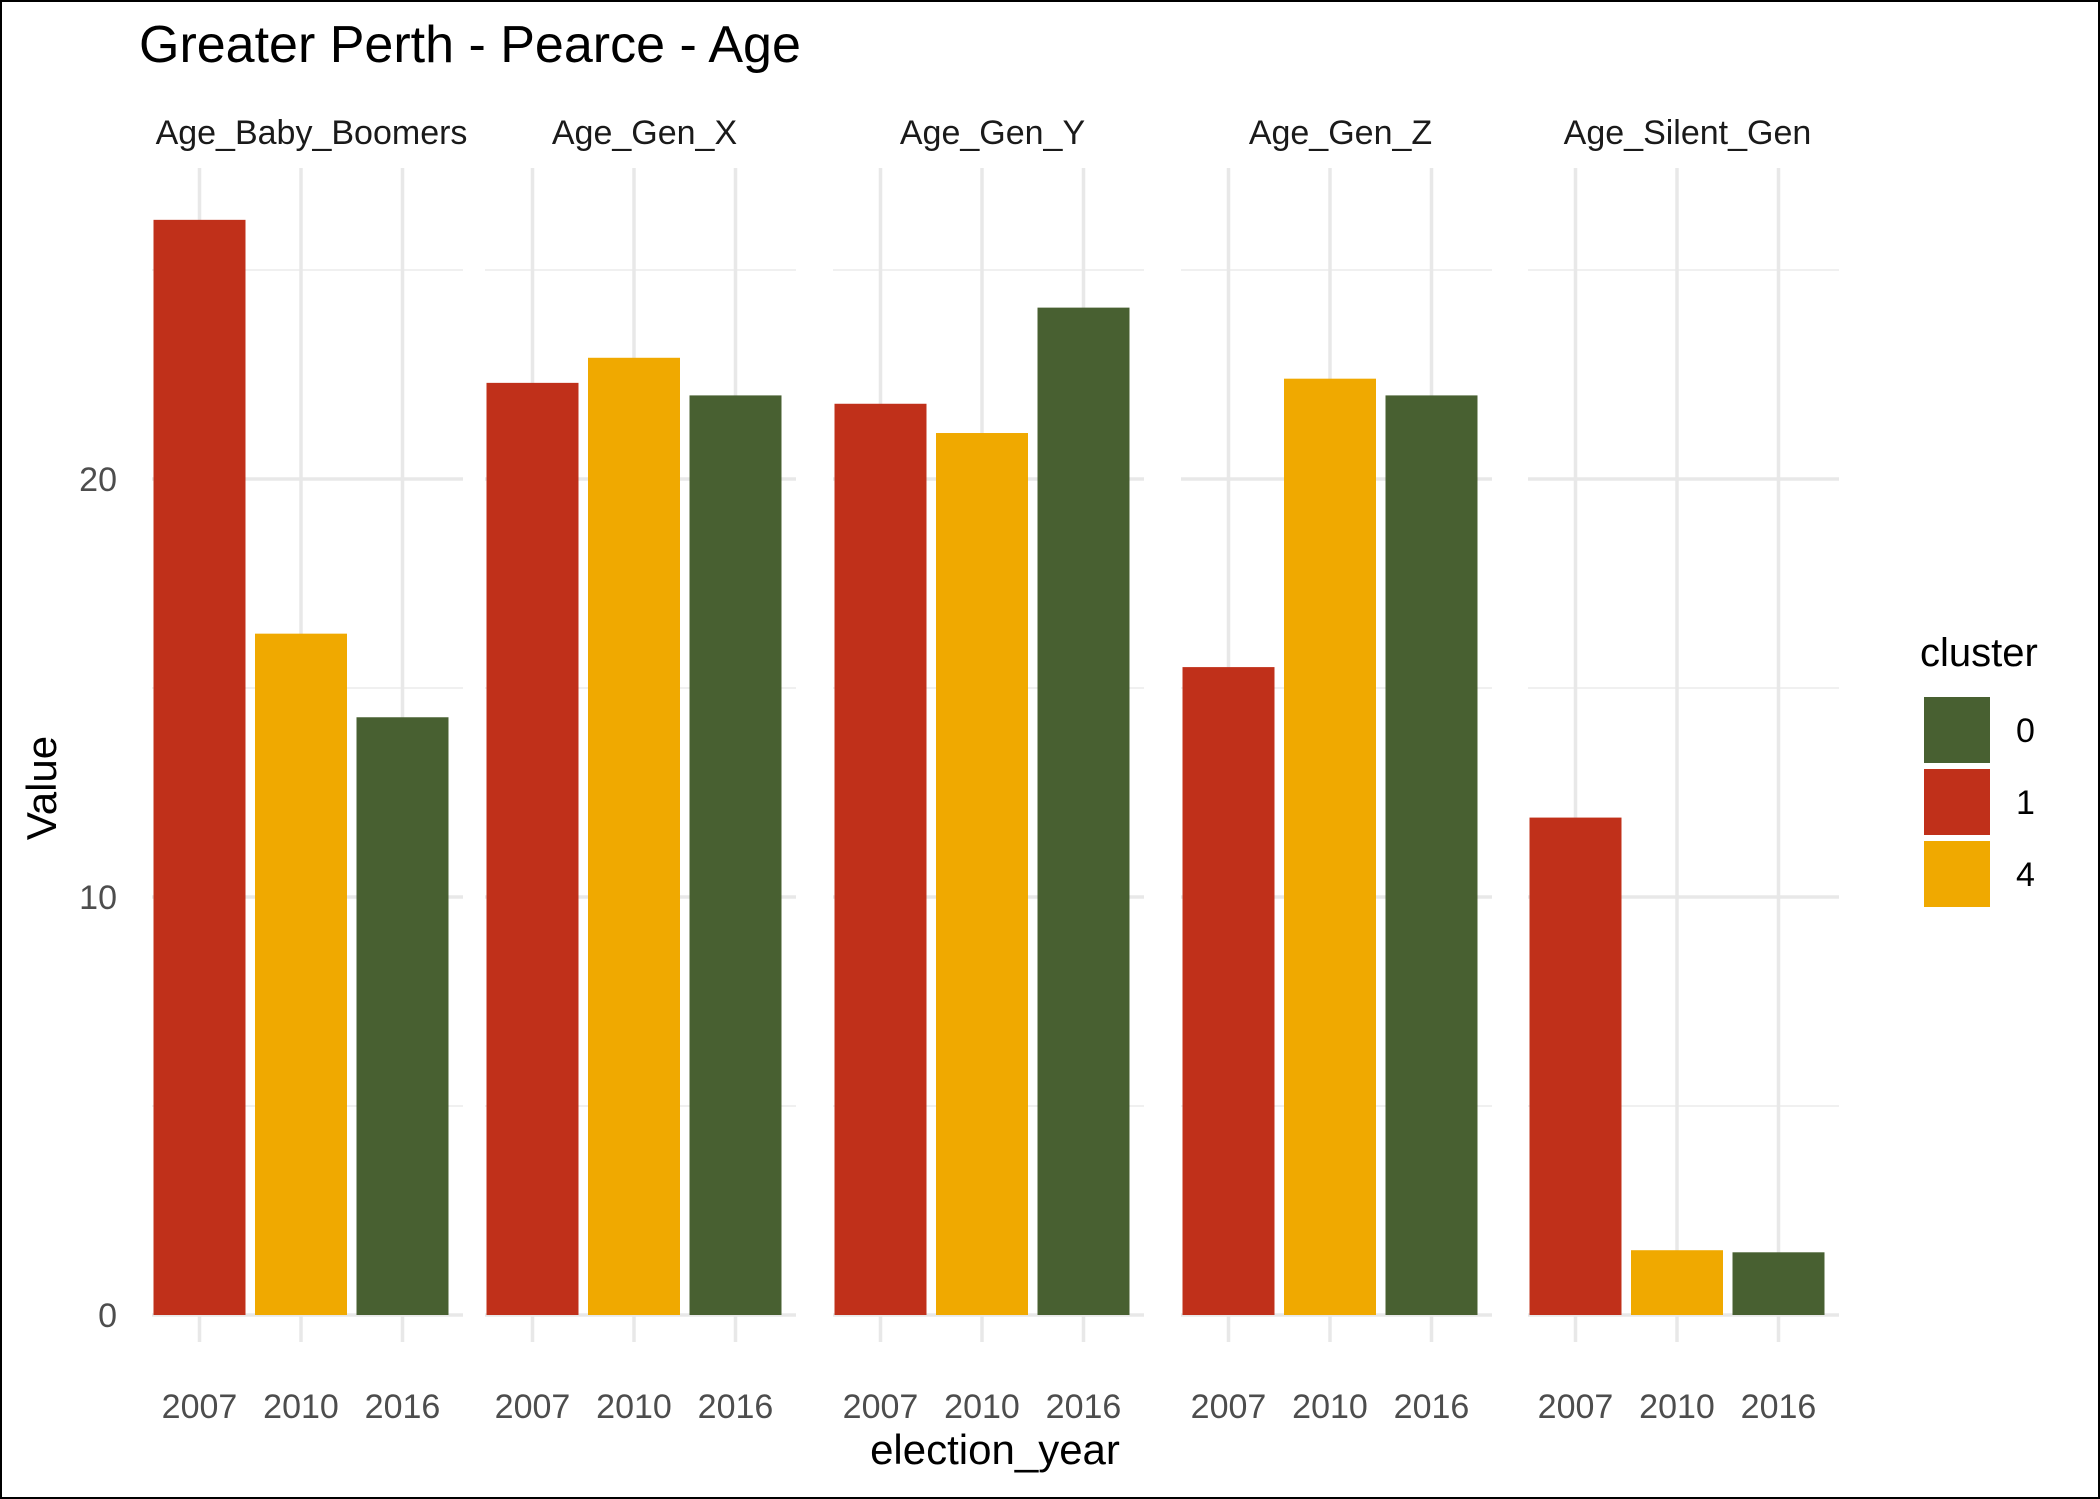 This screenshot has height=1499, width=2100. Describe the element at coordinates (199, 767) in the screenshot. I see `bar-age-baby-boomers-2007` at that location.